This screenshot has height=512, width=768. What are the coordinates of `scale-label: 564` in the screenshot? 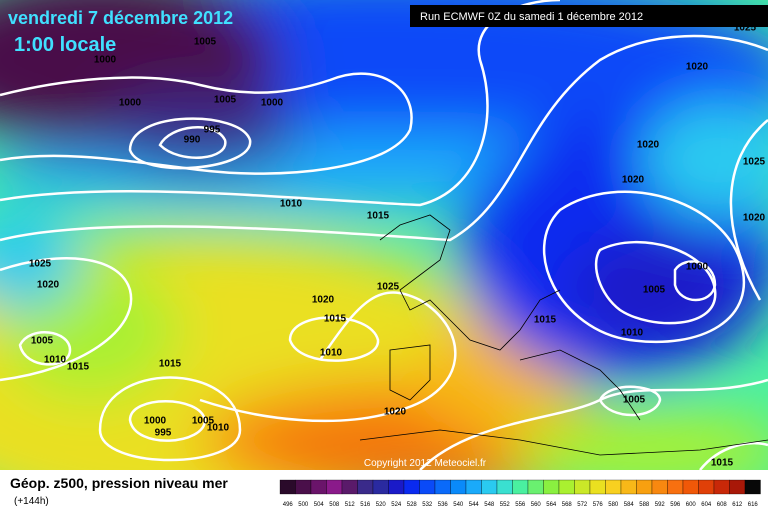 It's located at (551, 505).